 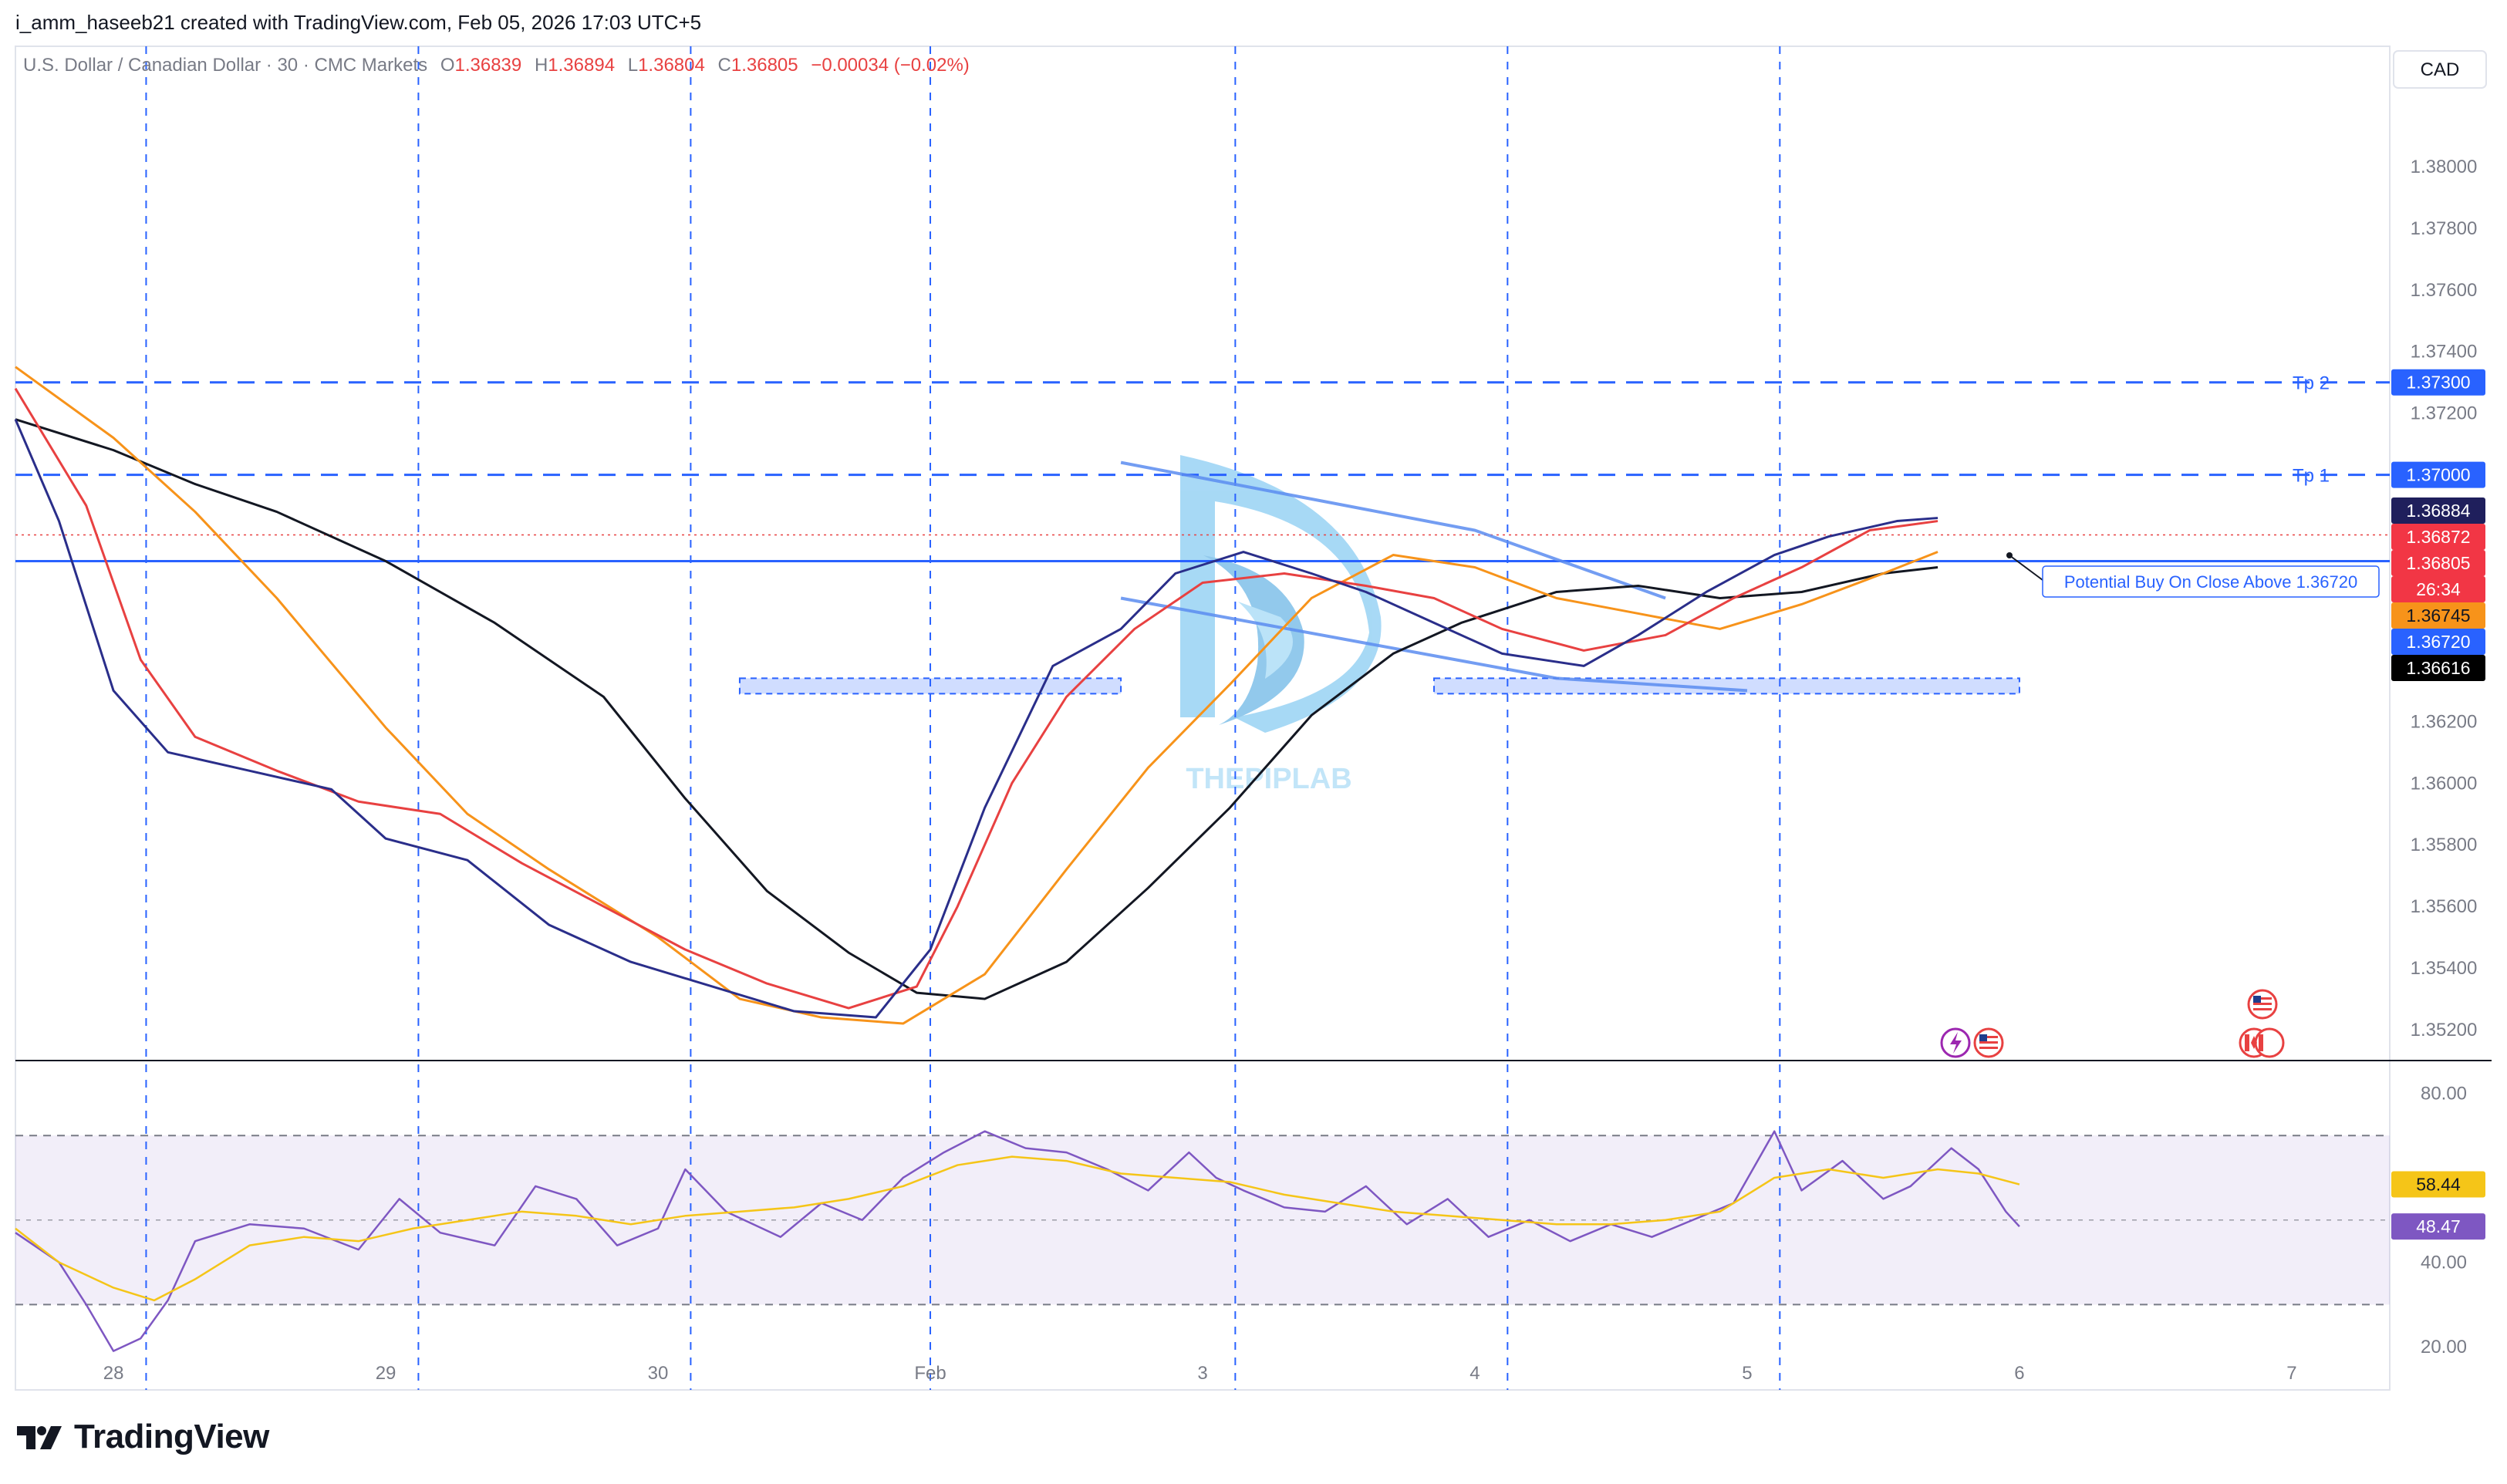 What do you see at coordinates (2444, 845) in the screenshot?
I see `price-tick-label: 1.35800` at bounding box center [2444, 845].